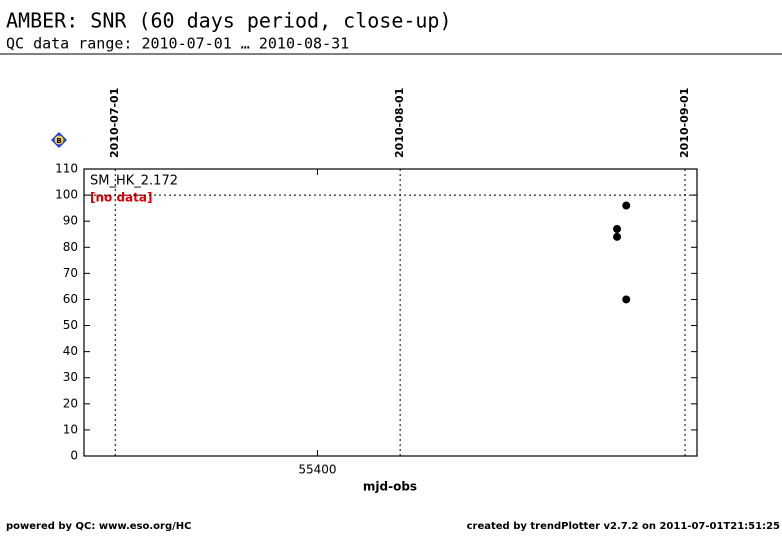 The image size is (782, 546). I want to click on x-tick-label: 55400, so click(317, 470).